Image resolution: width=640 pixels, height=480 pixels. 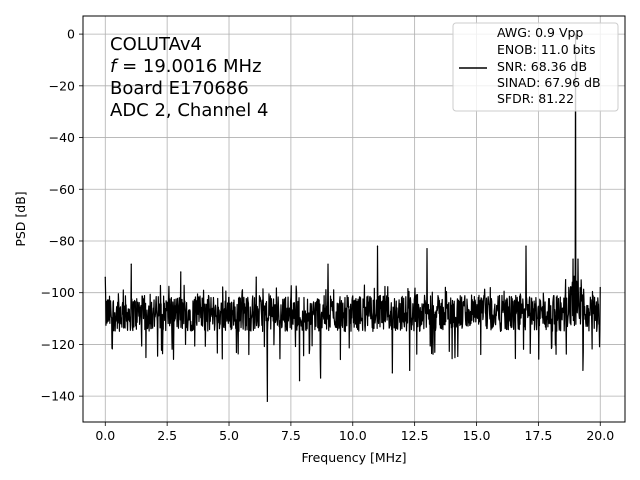 What do you see at coordinates (535, 98) in the screenshot?
I see `legend-entry-sfdr: SFDR: 81.22` at bounding box center [535, 98].